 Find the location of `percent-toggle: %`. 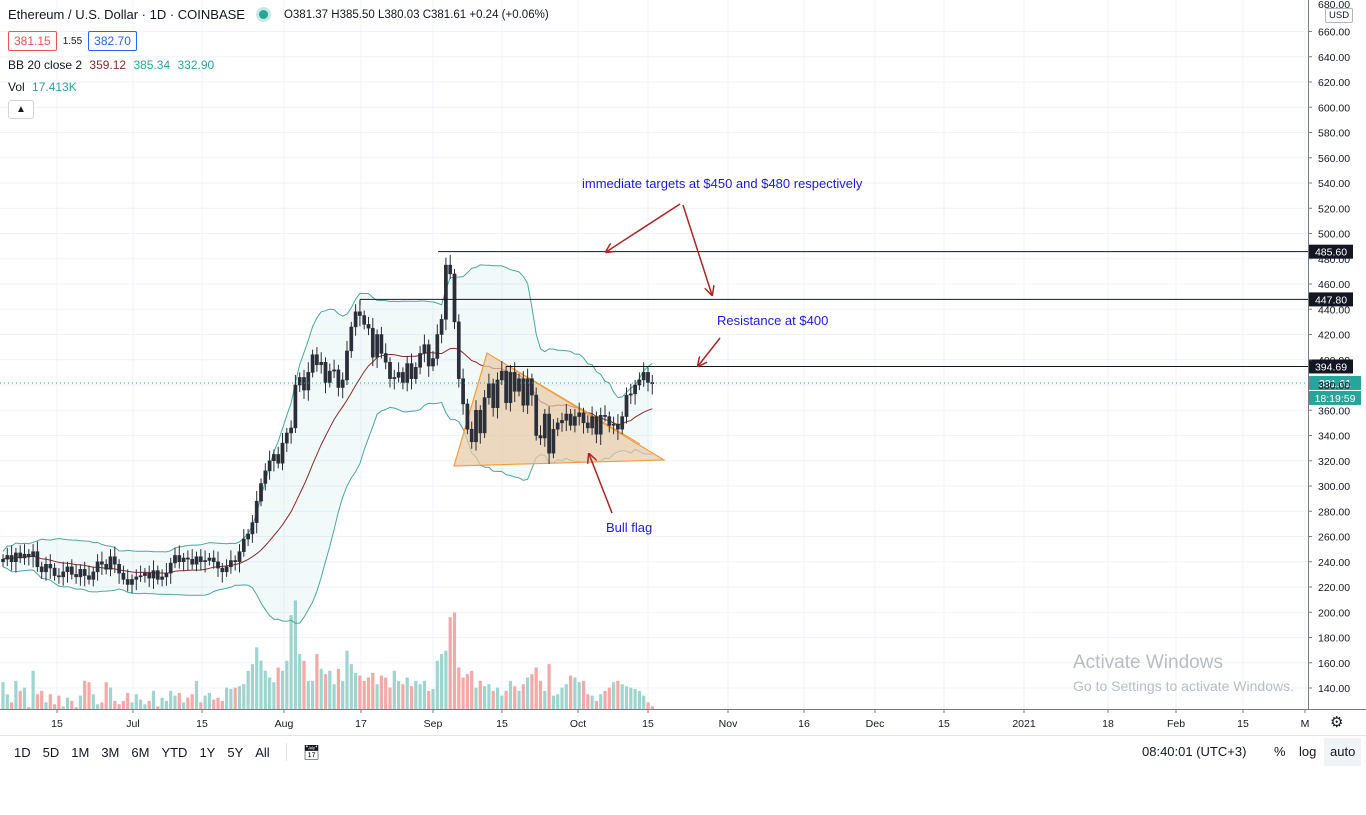

percent-toggle: % is located at coordinates (1280, 751).